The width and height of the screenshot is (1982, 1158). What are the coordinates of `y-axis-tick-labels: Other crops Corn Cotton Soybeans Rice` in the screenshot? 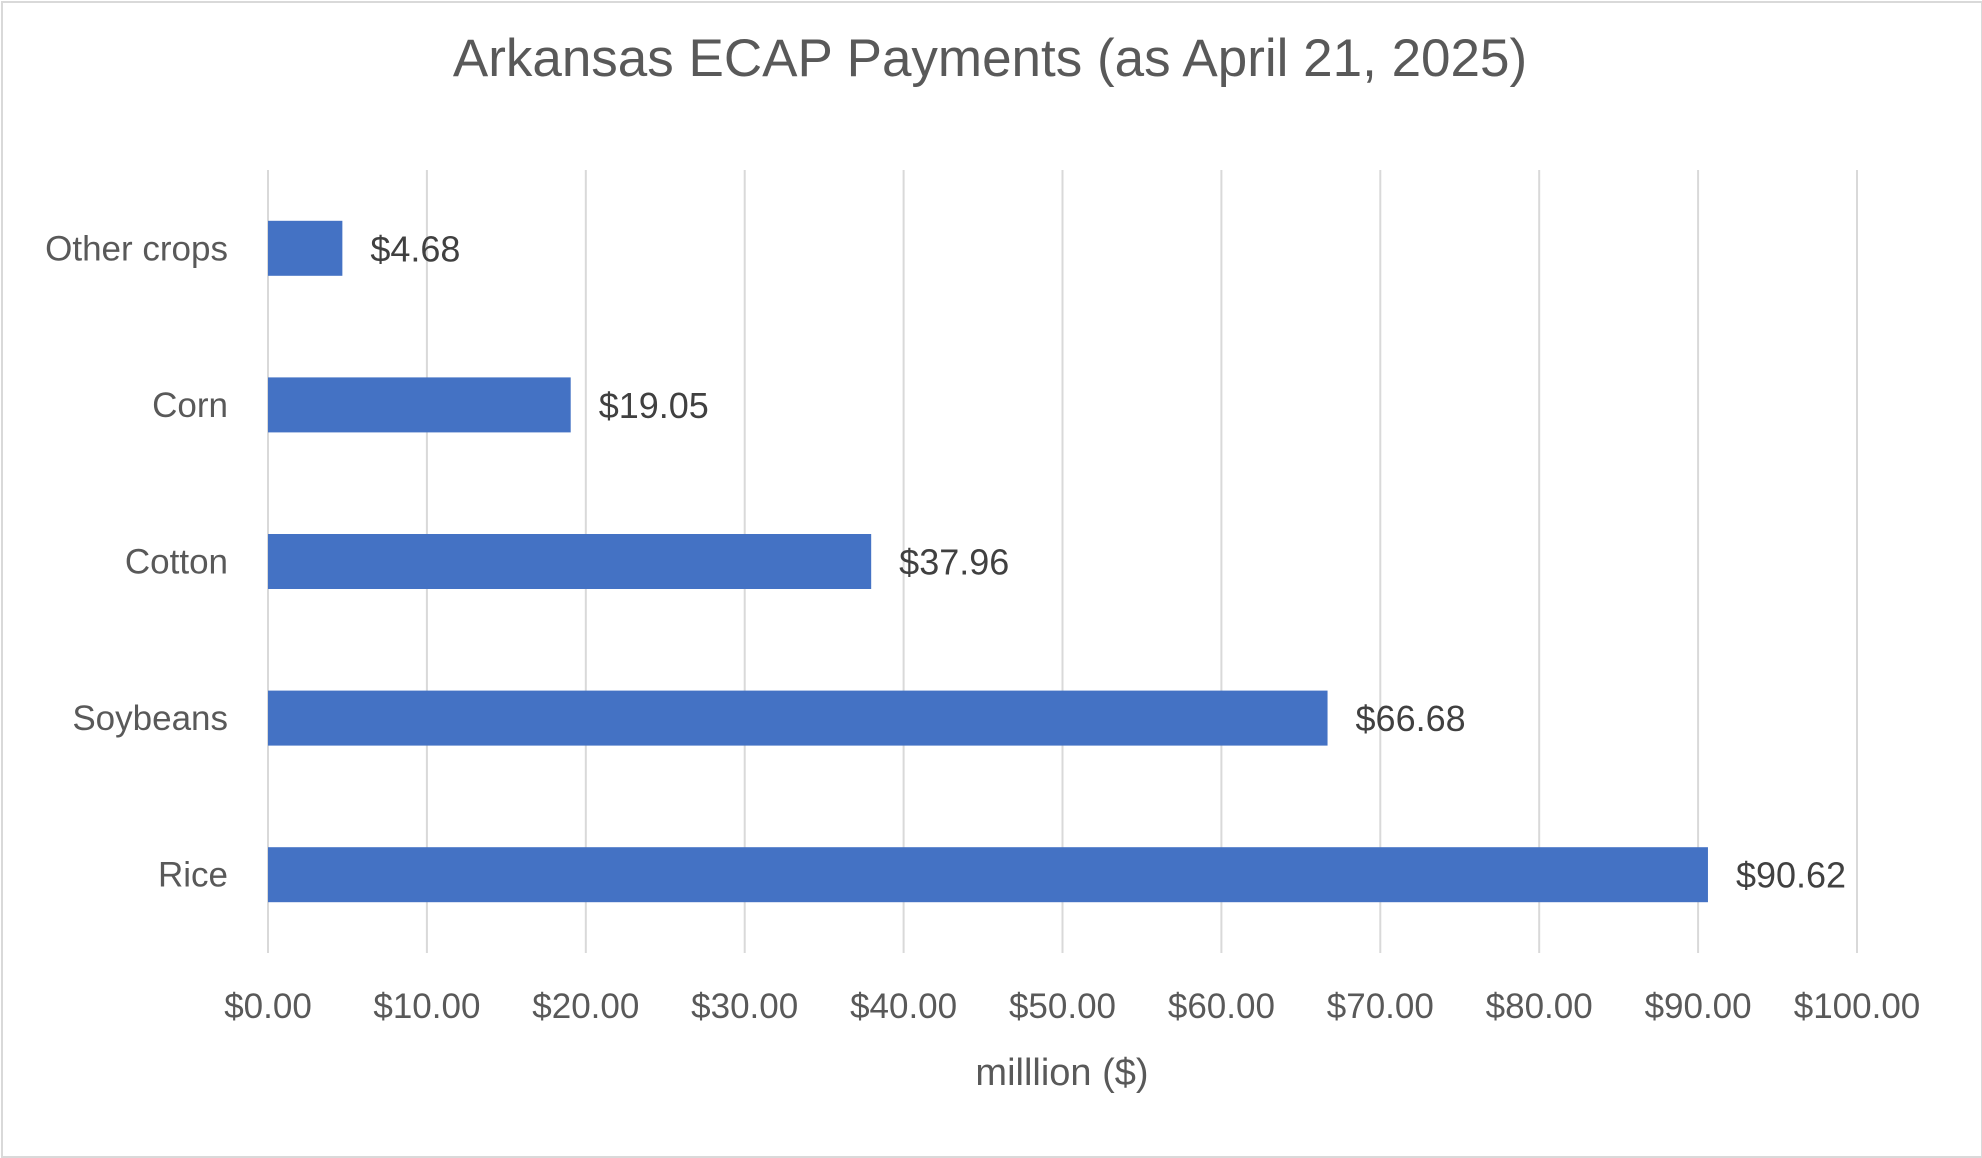 It's located at (136, 561).